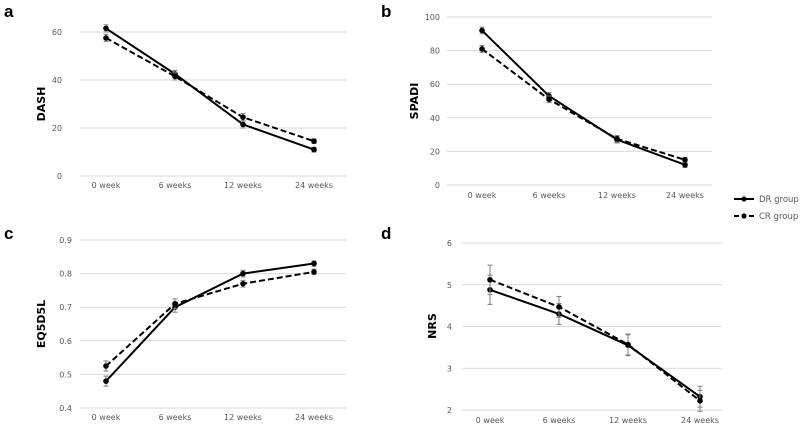 This screenshot has height=426, width=800. Describe the element at coordinates (8, 233) in the screenshot. I see `panel-letter-c: c` at that location.